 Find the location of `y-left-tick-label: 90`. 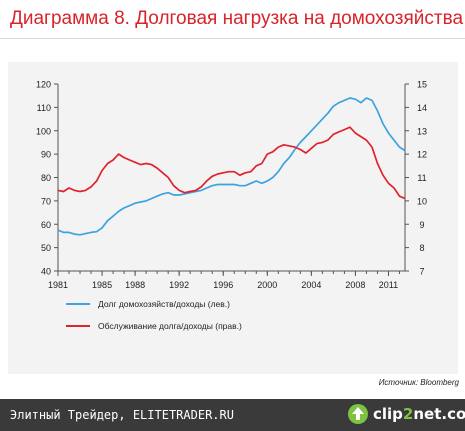

y-left-tick-label: 90 is located at coordinates (46, 155).